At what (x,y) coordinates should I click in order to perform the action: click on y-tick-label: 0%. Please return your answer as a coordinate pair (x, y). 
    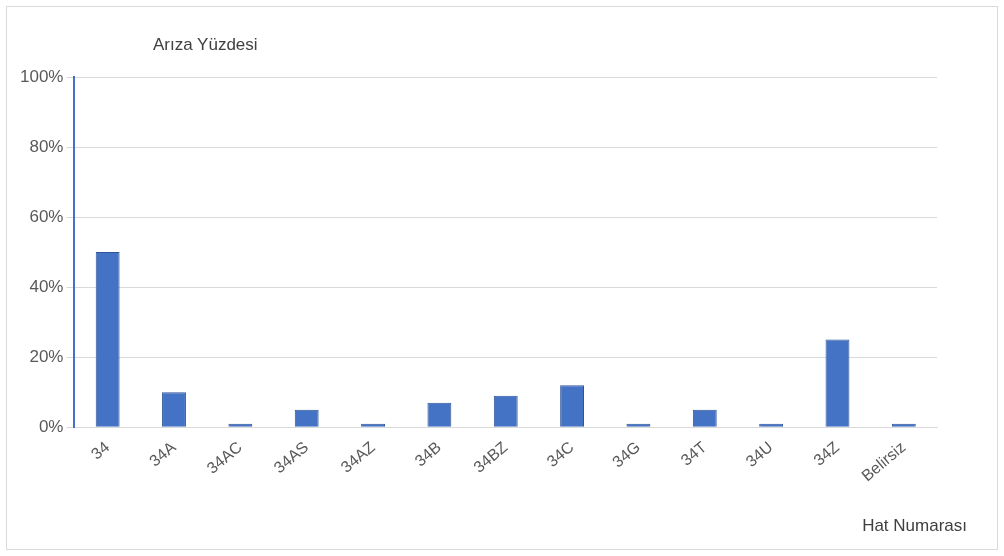
    Looking at the image, I should click on (51, 426).